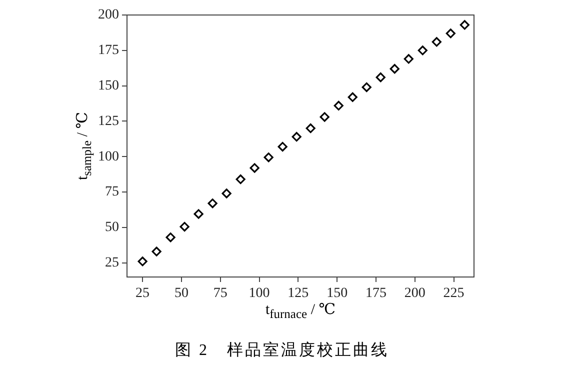 This screenshot has height=371, width=564. Describe the element at coordinates (181, 294) in the screenshot. I see `x-tick-label: 50` at that location.